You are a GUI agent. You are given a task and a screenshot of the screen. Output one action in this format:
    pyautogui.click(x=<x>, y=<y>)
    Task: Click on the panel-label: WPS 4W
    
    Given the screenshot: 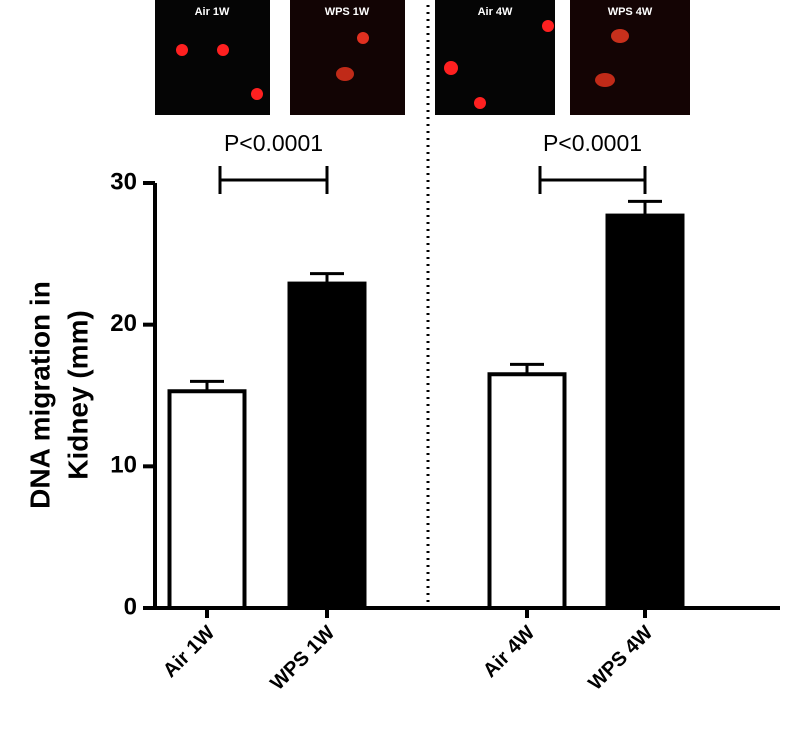 What is the action you would take?
    pyautogui.click(x=630, y=12)
    